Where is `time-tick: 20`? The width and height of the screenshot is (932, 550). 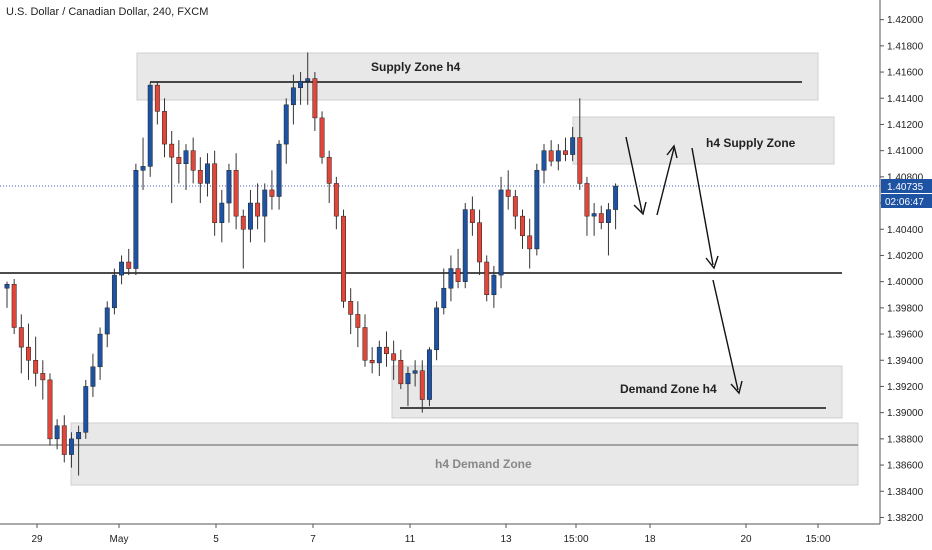
time-tick: 20 is located at coordinates (746, 534).